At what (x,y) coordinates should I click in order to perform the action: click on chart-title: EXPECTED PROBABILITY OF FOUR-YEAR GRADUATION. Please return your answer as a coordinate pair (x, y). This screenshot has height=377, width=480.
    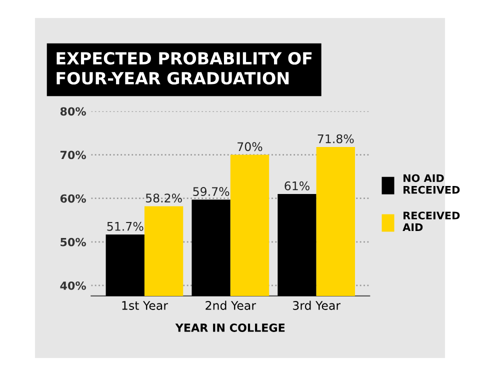
    Looking at the image, I should click on (184, 68).